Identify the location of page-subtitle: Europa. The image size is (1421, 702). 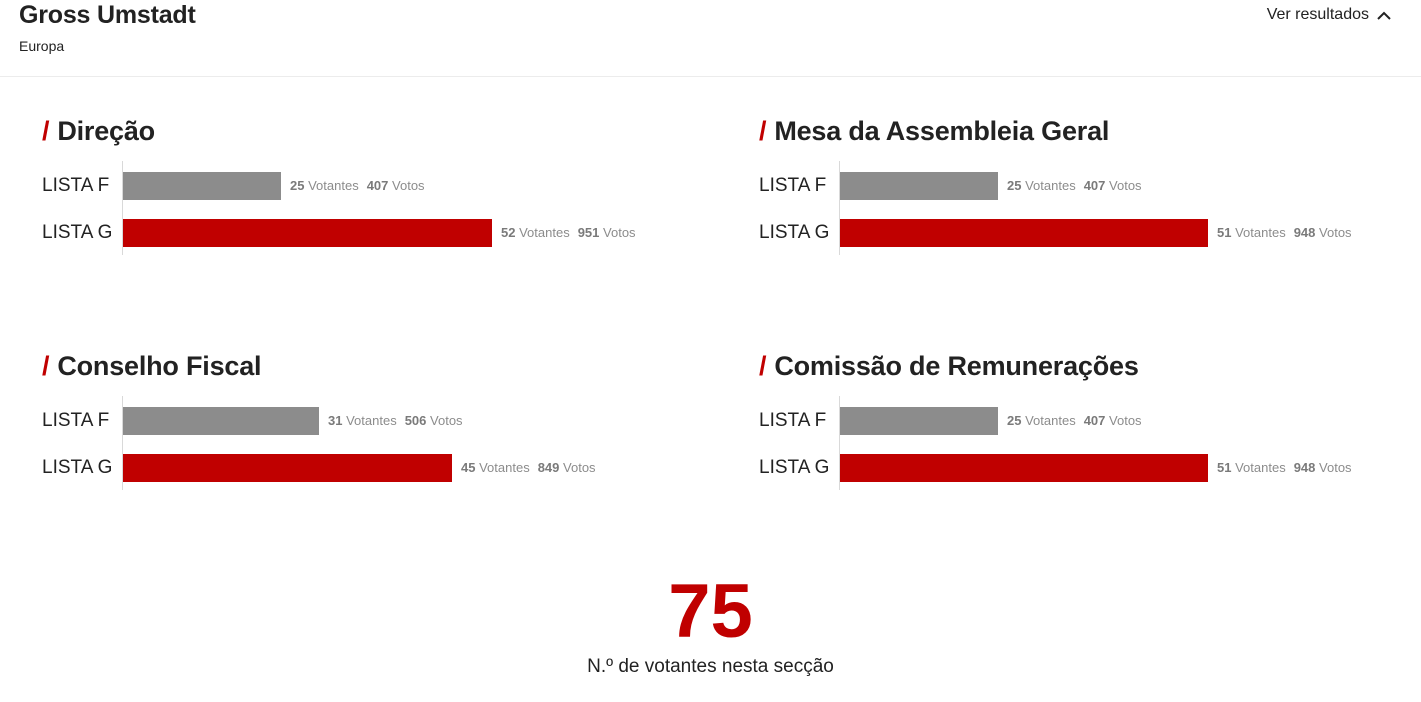
(42, 46).